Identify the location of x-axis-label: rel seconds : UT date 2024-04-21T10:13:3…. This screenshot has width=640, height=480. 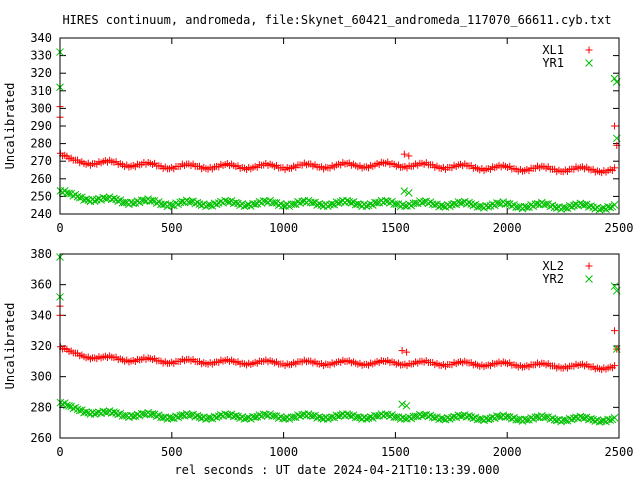
(336, 470).